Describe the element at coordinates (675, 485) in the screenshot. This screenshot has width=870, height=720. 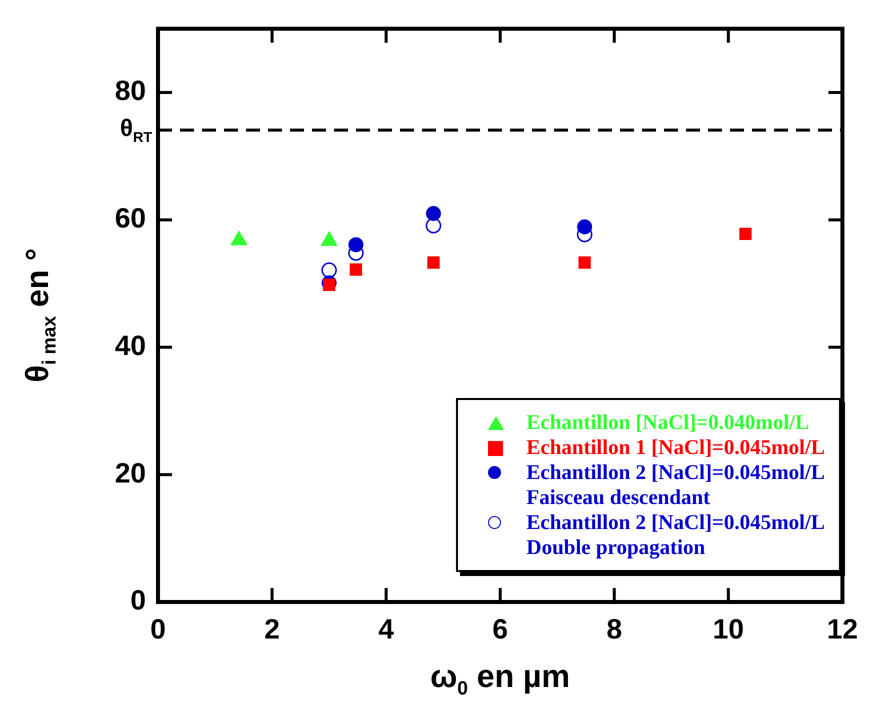
I see `legend-label: Echantillon 2 [NaCl]=0.045mol/L Faisceau descendant` at that location.